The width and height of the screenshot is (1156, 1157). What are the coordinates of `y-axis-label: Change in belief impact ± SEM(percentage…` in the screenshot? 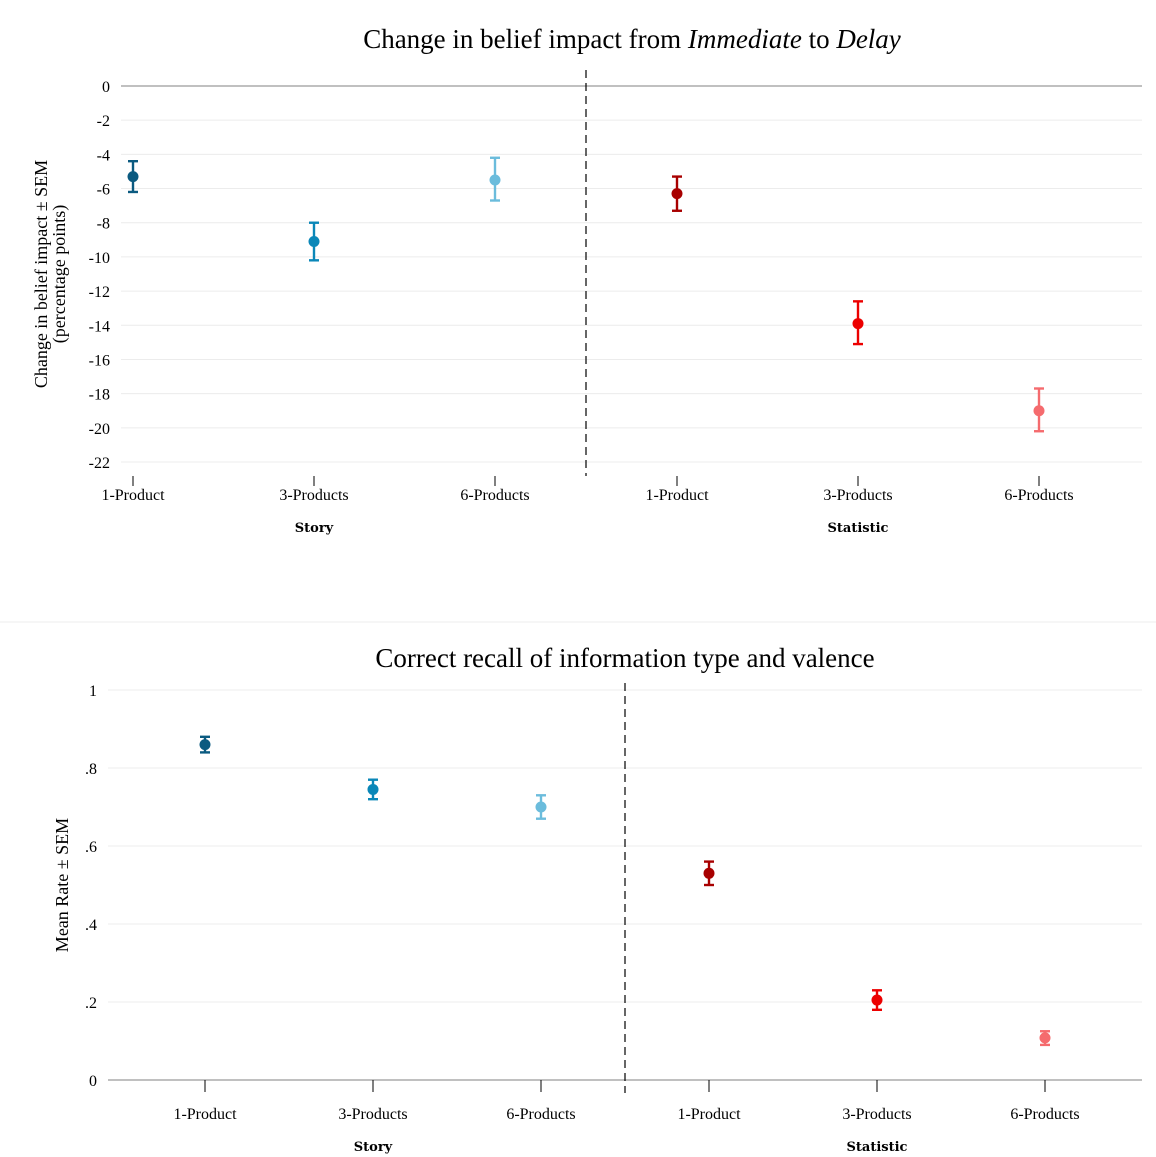 It's located at (50, 274).